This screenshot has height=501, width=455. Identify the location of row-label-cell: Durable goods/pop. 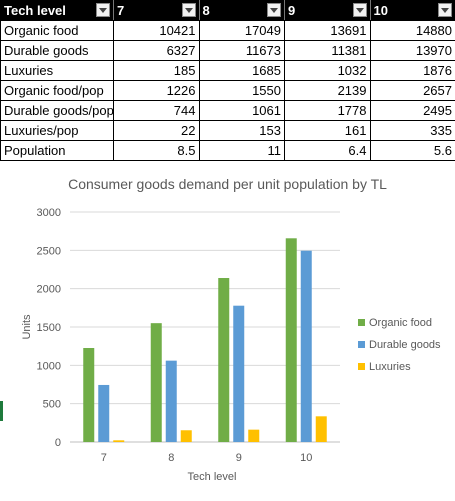
(57, 110).